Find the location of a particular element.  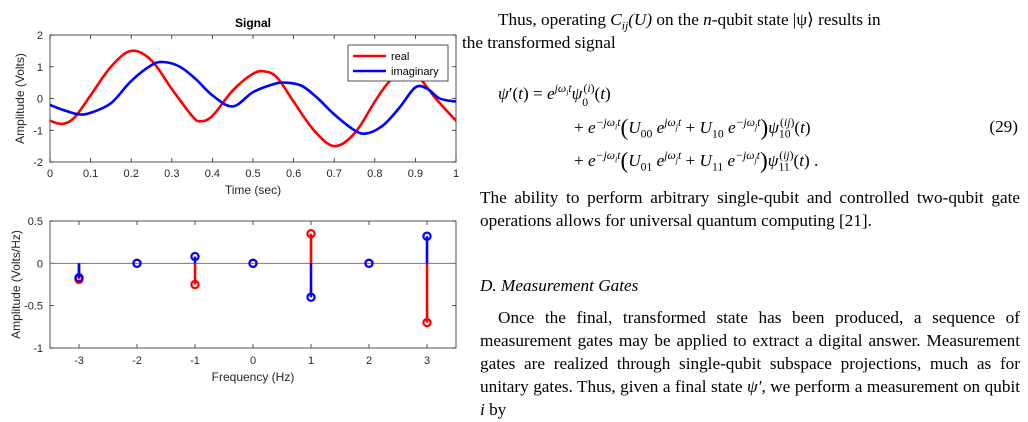

equation-number: (29) is located at coordinates (1003, 126).